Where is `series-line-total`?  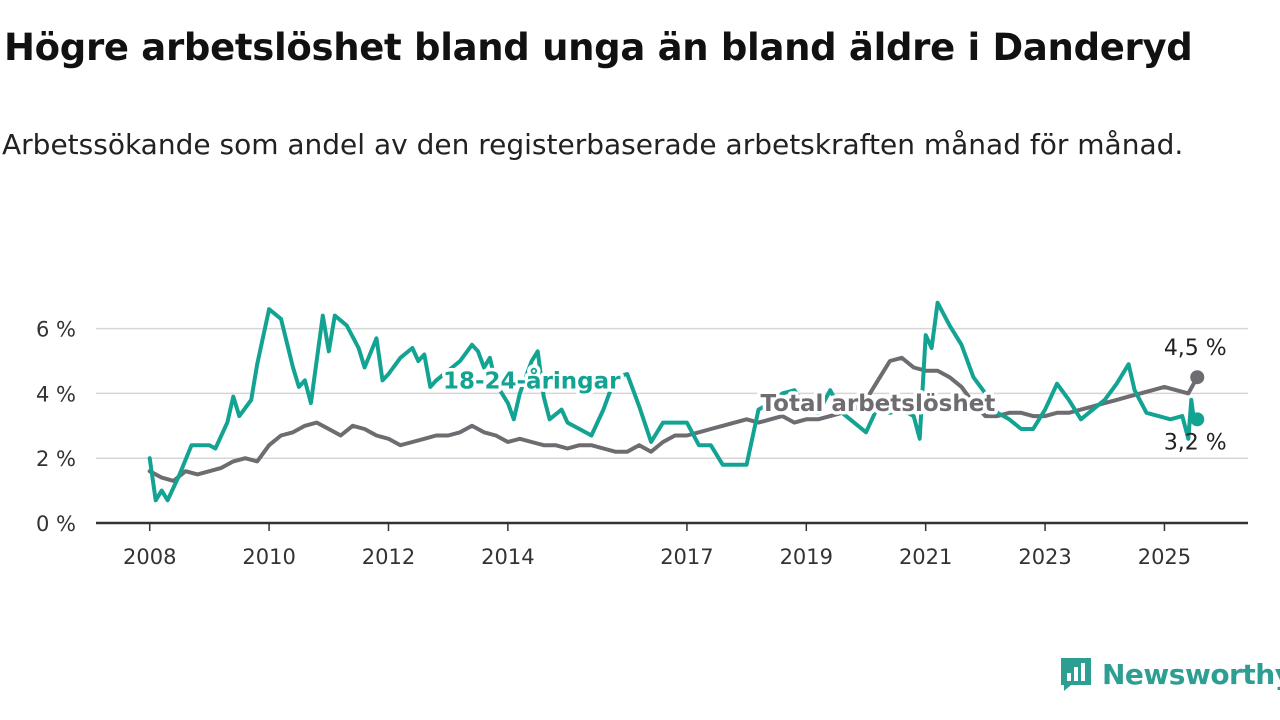 series-line-total is located at coordinates (673, 419).